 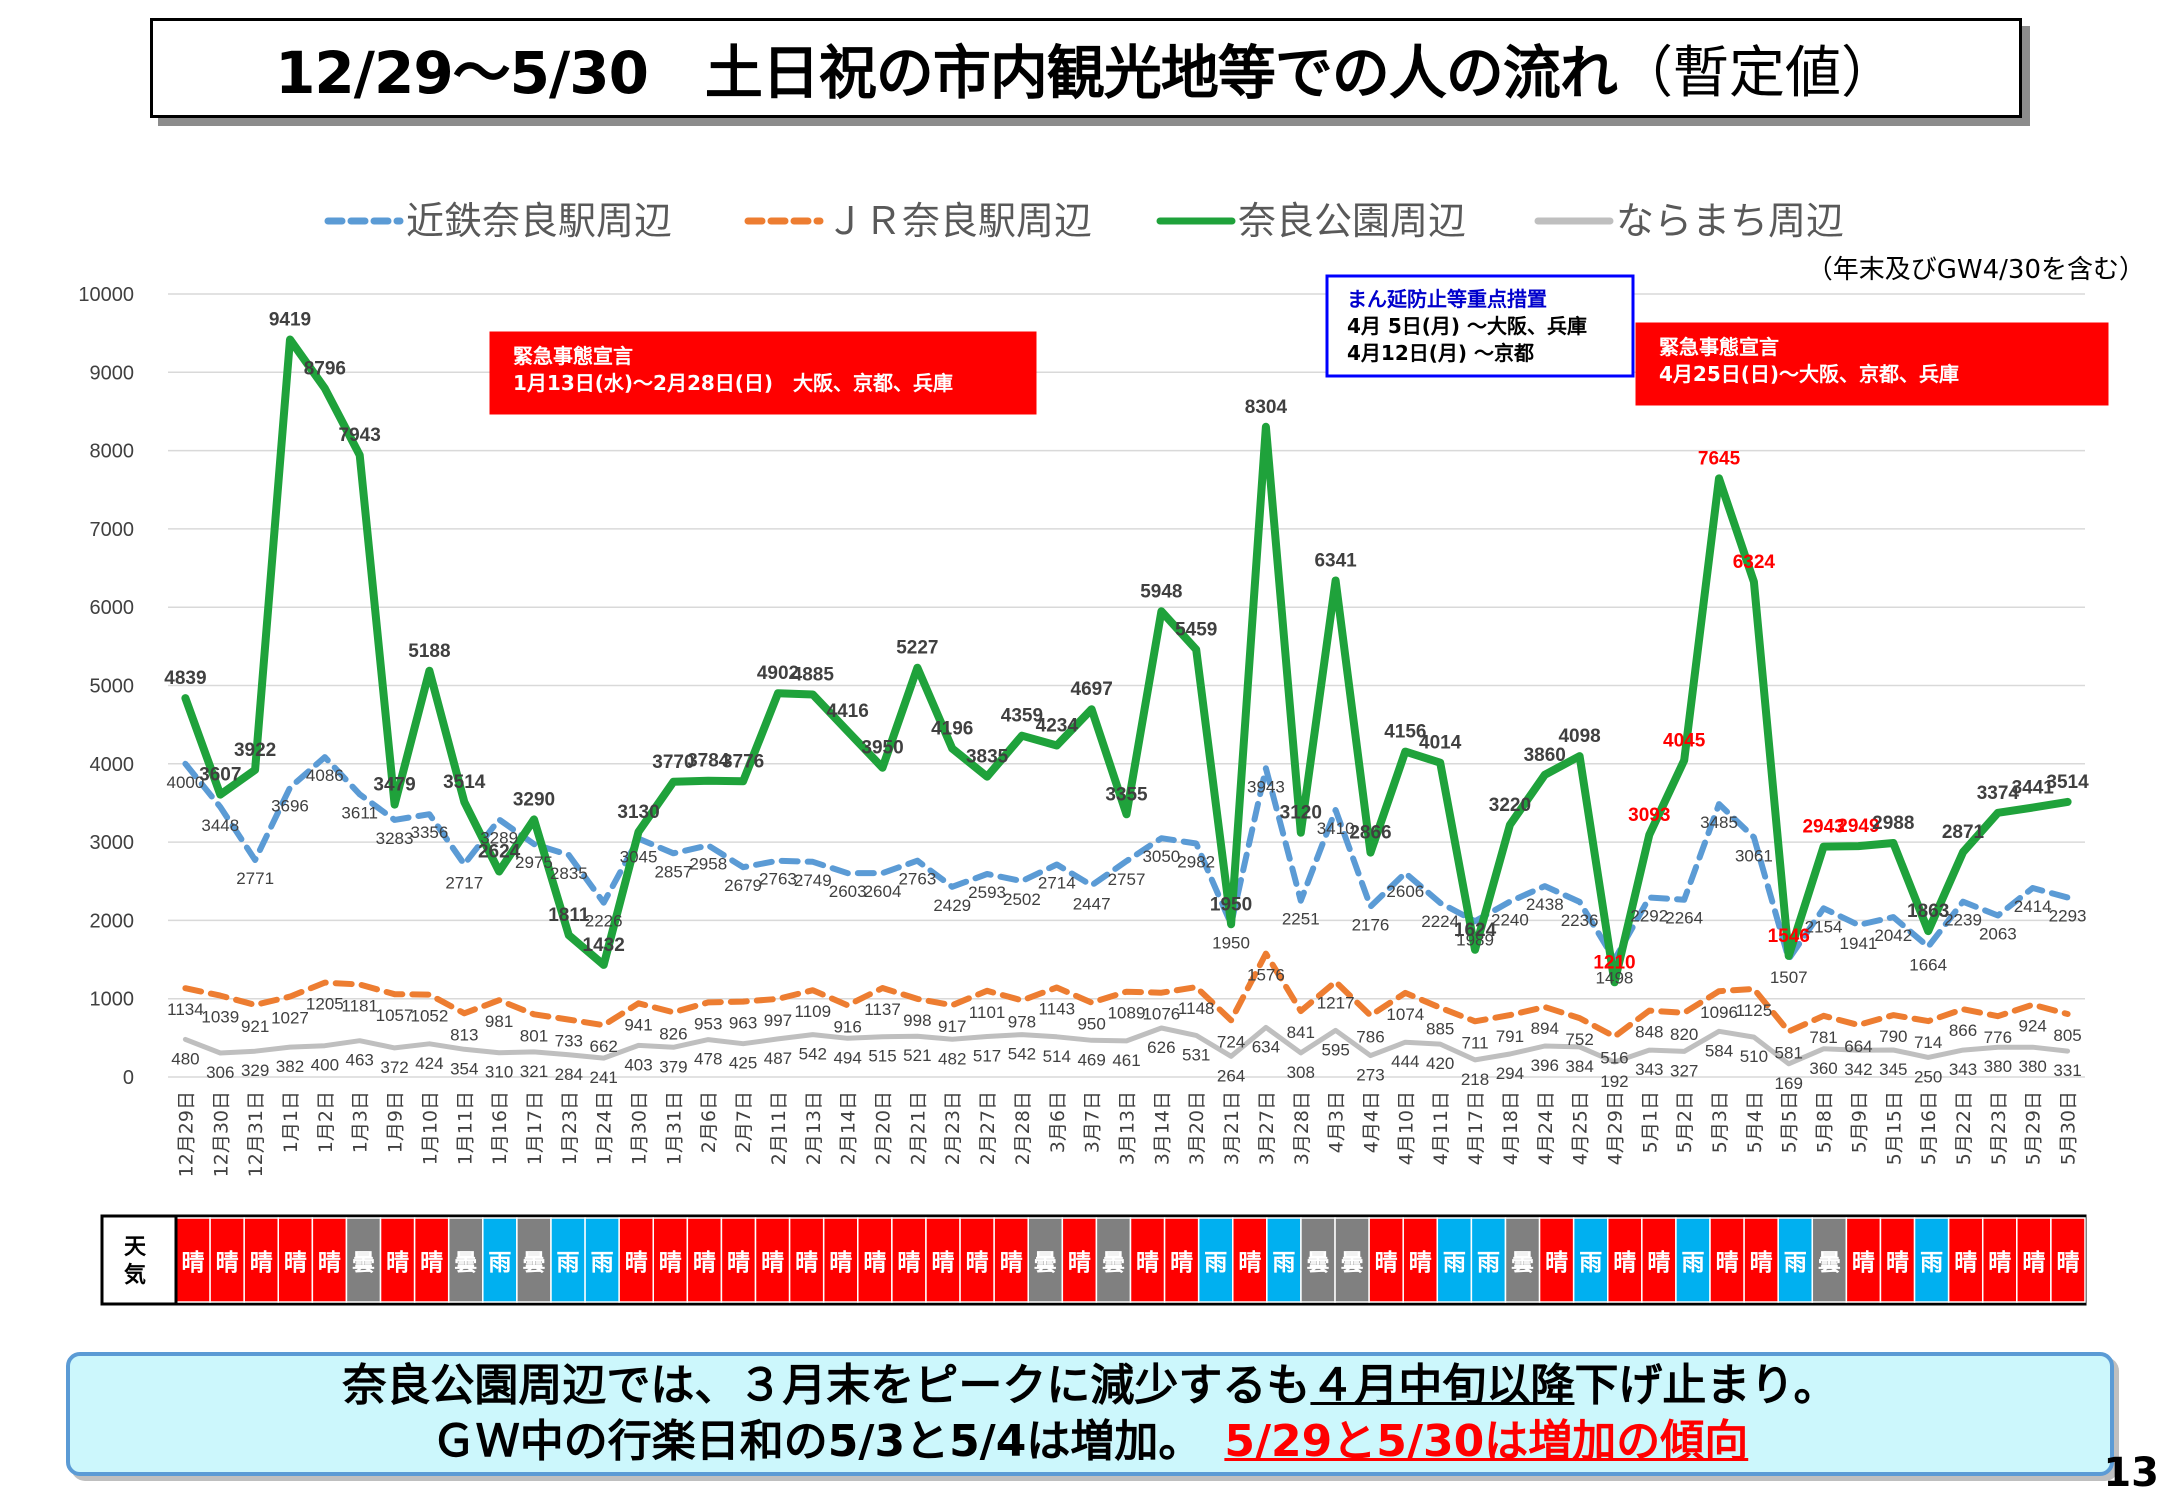 I want to click on data-label: 2154, so click(x=1824, y=926).